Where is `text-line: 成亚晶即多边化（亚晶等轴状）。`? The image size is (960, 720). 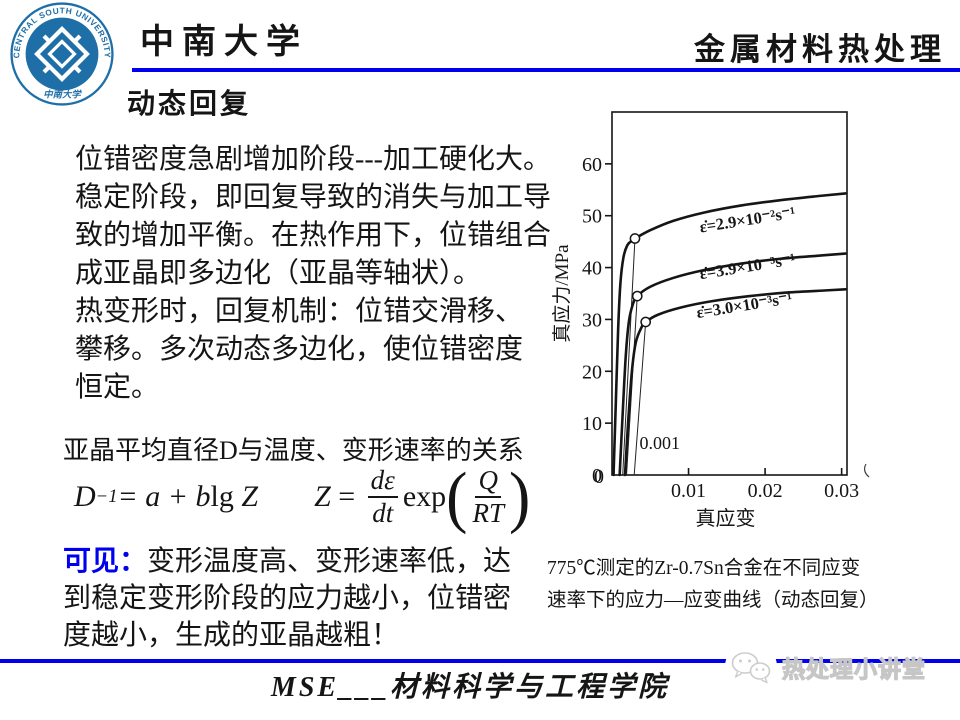
text-line: 成亚晶即多边化（亚晶等轴状）。 is located at coordinates (278, 273).